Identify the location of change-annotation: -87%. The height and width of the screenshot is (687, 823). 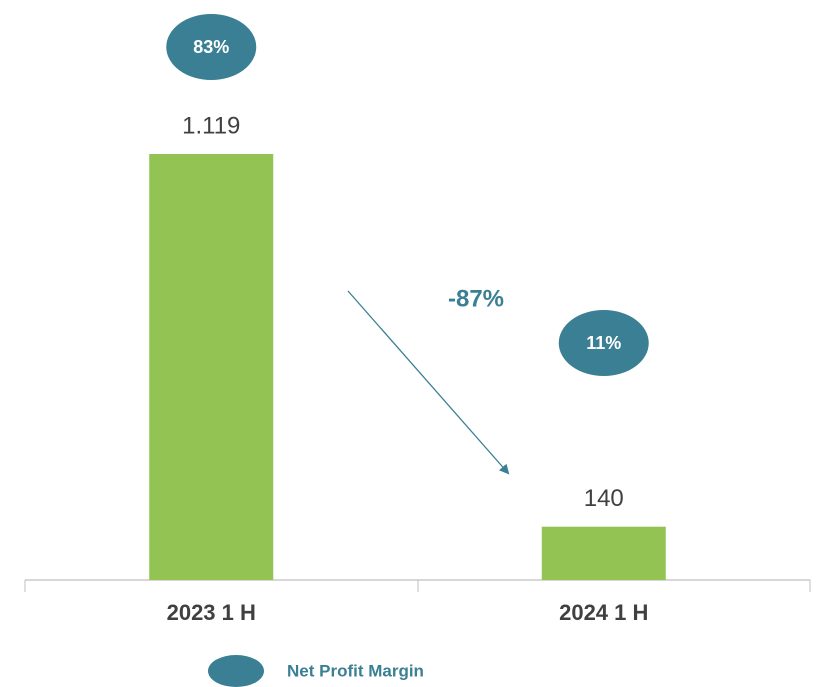
(476, 298).